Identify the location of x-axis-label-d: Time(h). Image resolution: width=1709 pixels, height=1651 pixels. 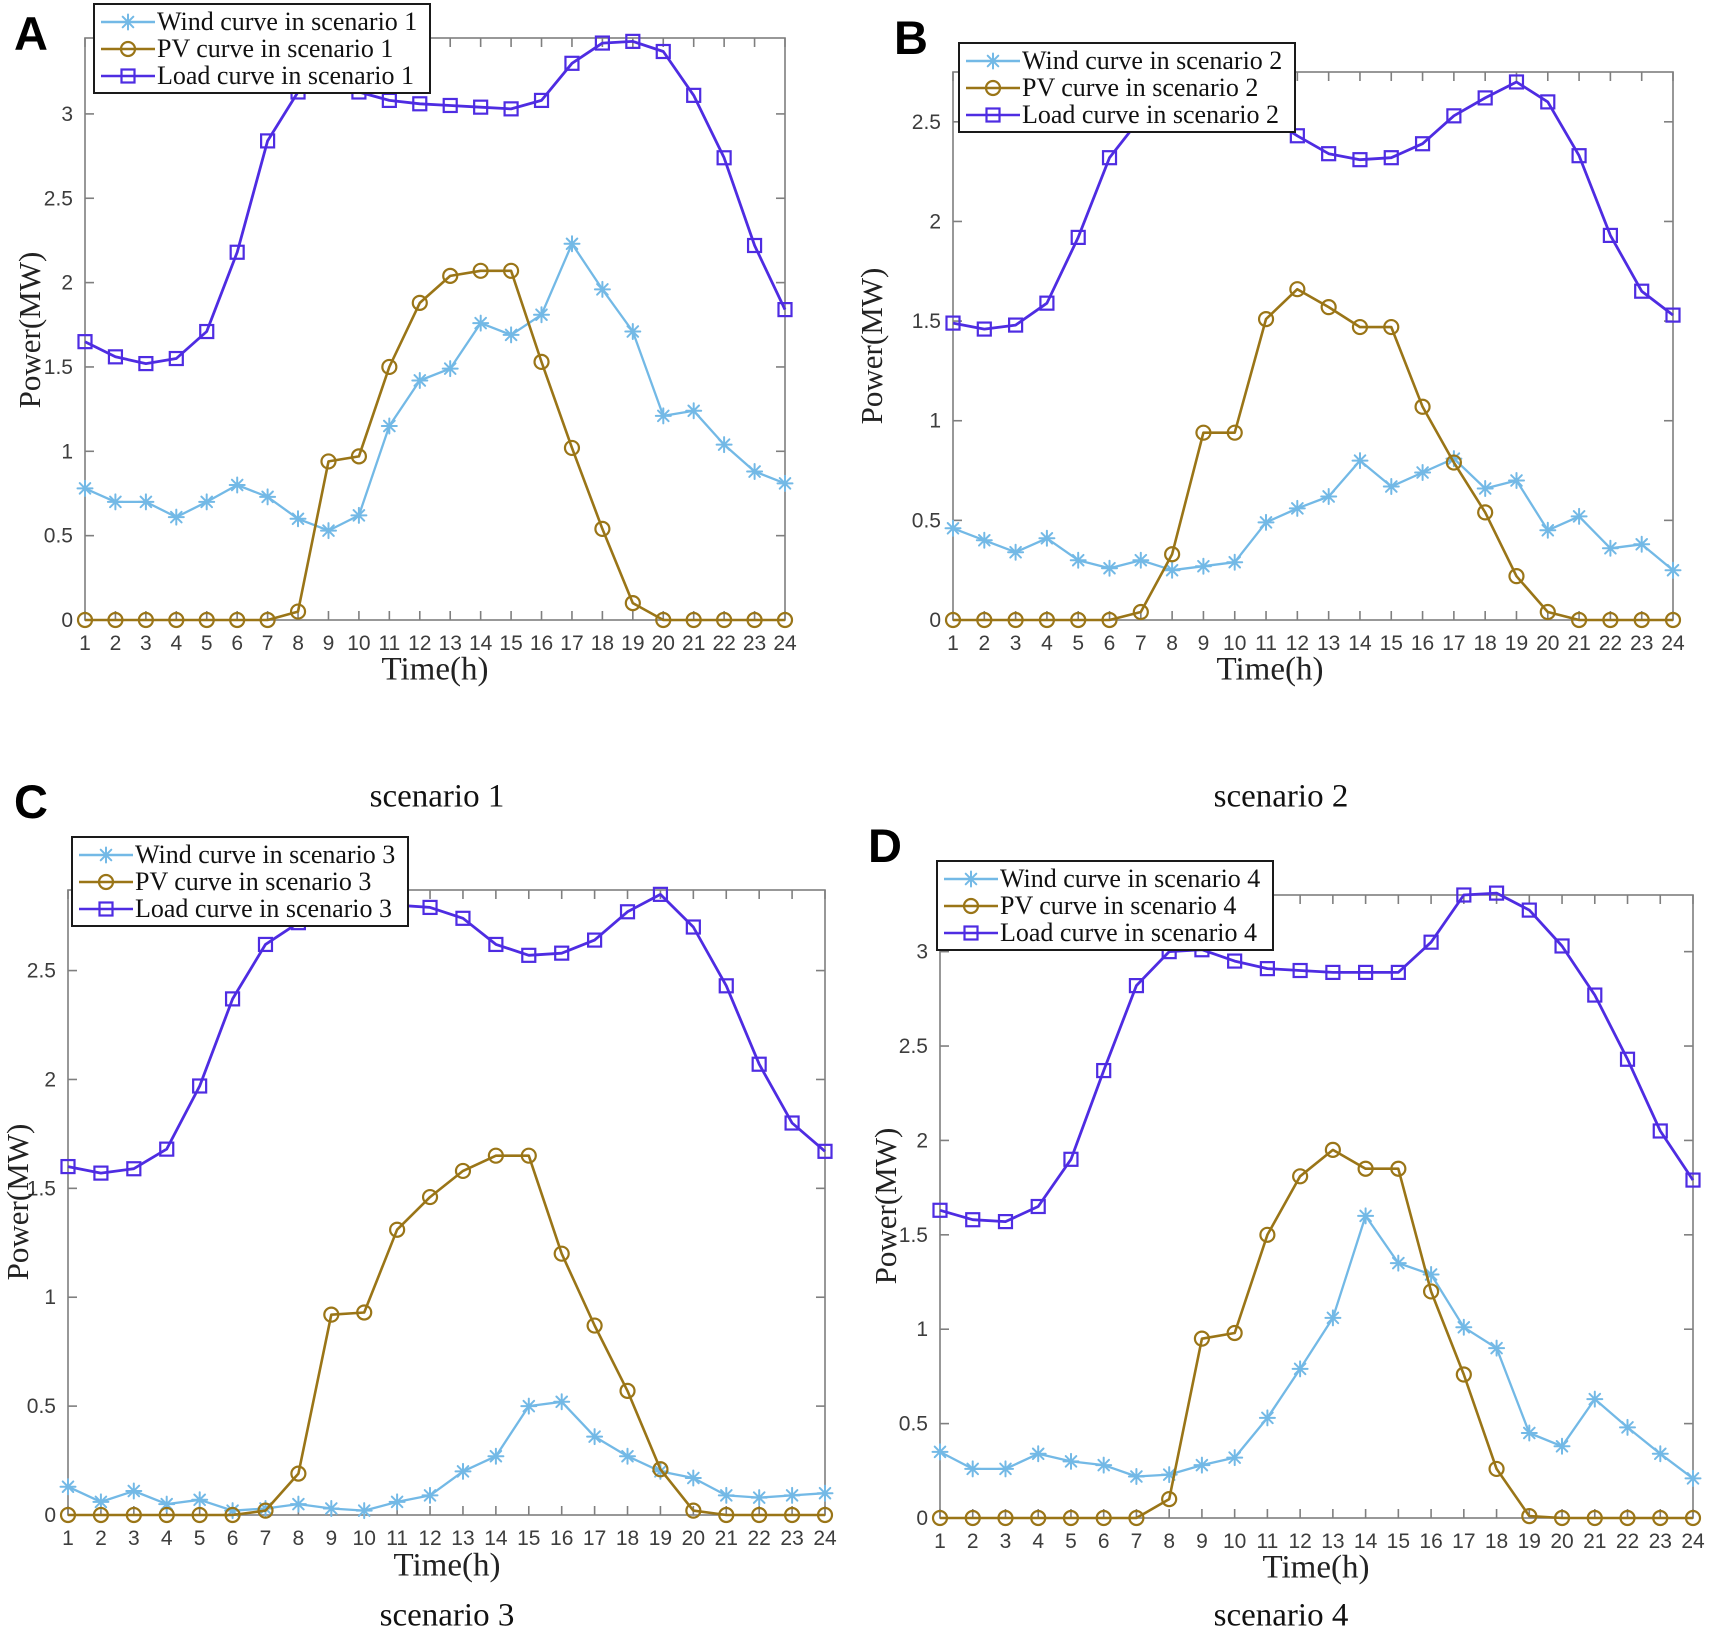
(1316, 1567).